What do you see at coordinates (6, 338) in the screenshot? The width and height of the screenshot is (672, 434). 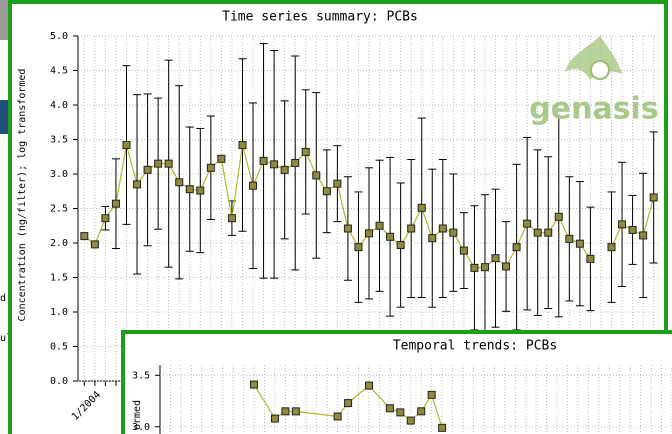 I see `fragment: ul` at bounding box center [6, 338].